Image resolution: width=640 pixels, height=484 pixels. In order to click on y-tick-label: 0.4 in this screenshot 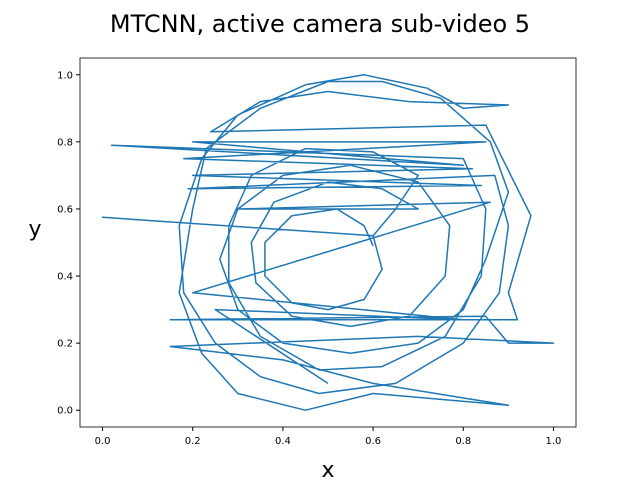, I will do `click(65, 277)`.